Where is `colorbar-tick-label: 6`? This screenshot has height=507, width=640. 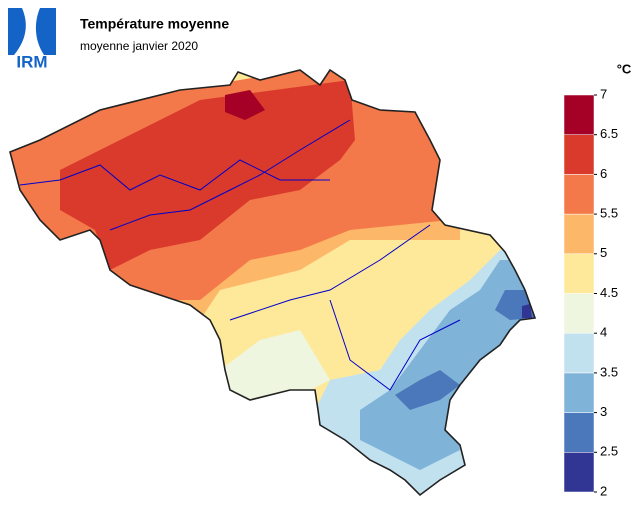
colorbar-tick-label: 6 is located at coordinates (603, 173).